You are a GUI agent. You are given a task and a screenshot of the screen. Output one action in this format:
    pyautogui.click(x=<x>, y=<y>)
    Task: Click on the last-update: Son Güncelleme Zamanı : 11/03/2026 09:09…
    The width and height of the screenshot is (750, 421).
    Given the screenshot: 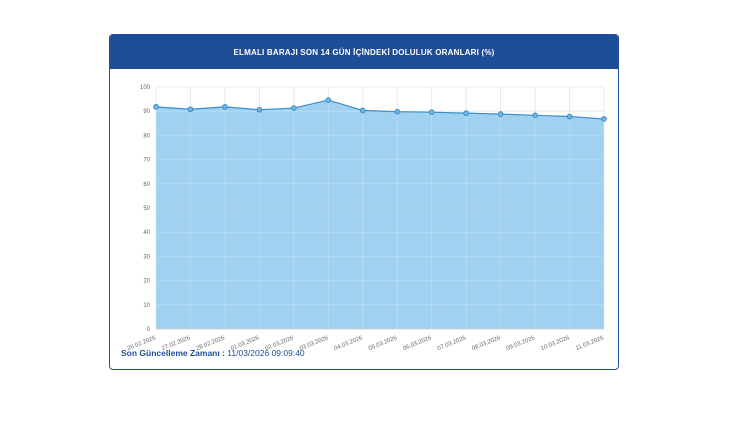 What is the action you would take?
    pyautogui.click(x=213, y=353)
    